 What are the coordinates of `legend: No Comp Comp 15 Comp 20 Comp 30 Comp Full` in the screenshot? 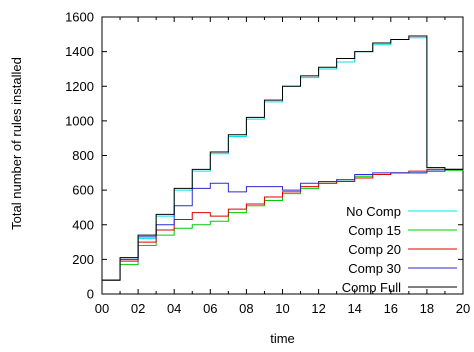 It's located at (399, 249).